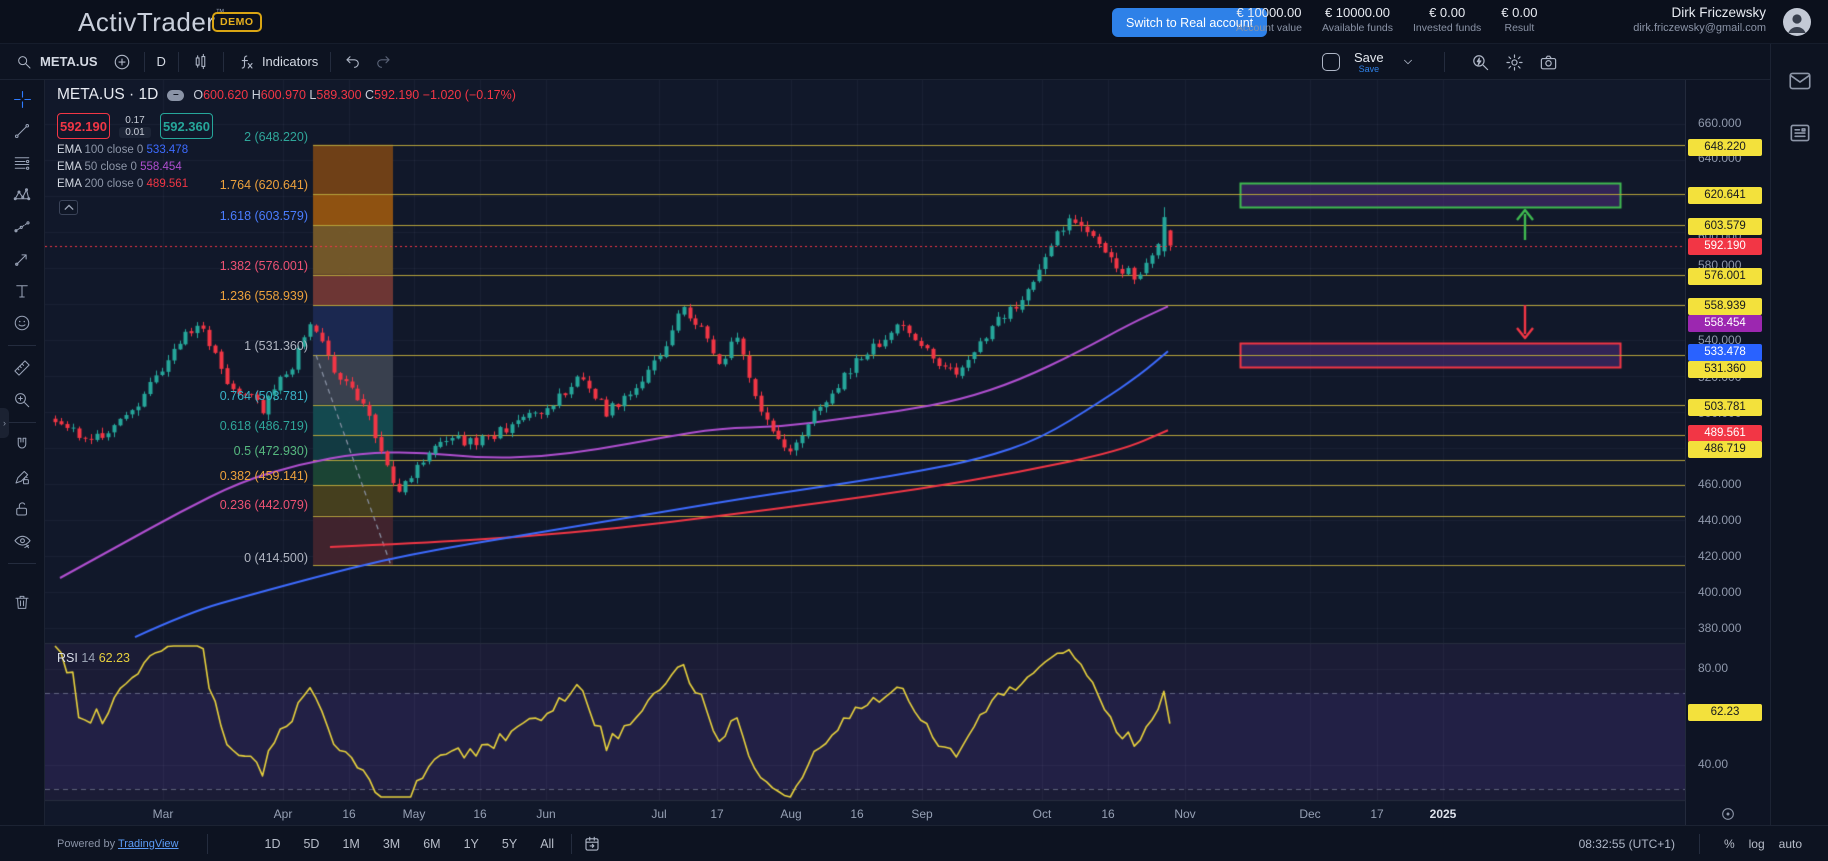 This screenshot has height=861, width=1828. Describe the element at coordinates (414, 814) in the screenshot. I see `time-label: May` at that location.